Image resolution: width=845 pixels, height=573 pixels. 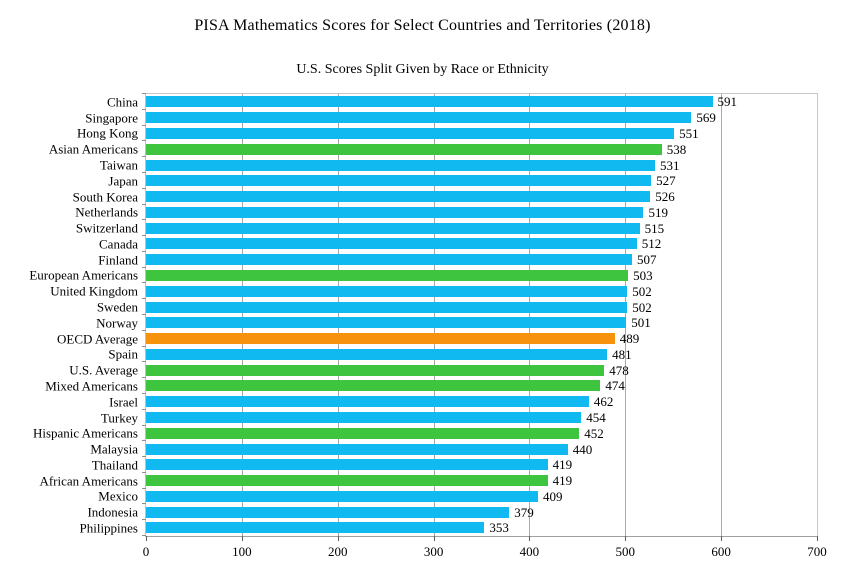 What do you see at coordinates (118, 260) in the screenshot?
I see `category-label: Finland` at bounding box center [118, 260].